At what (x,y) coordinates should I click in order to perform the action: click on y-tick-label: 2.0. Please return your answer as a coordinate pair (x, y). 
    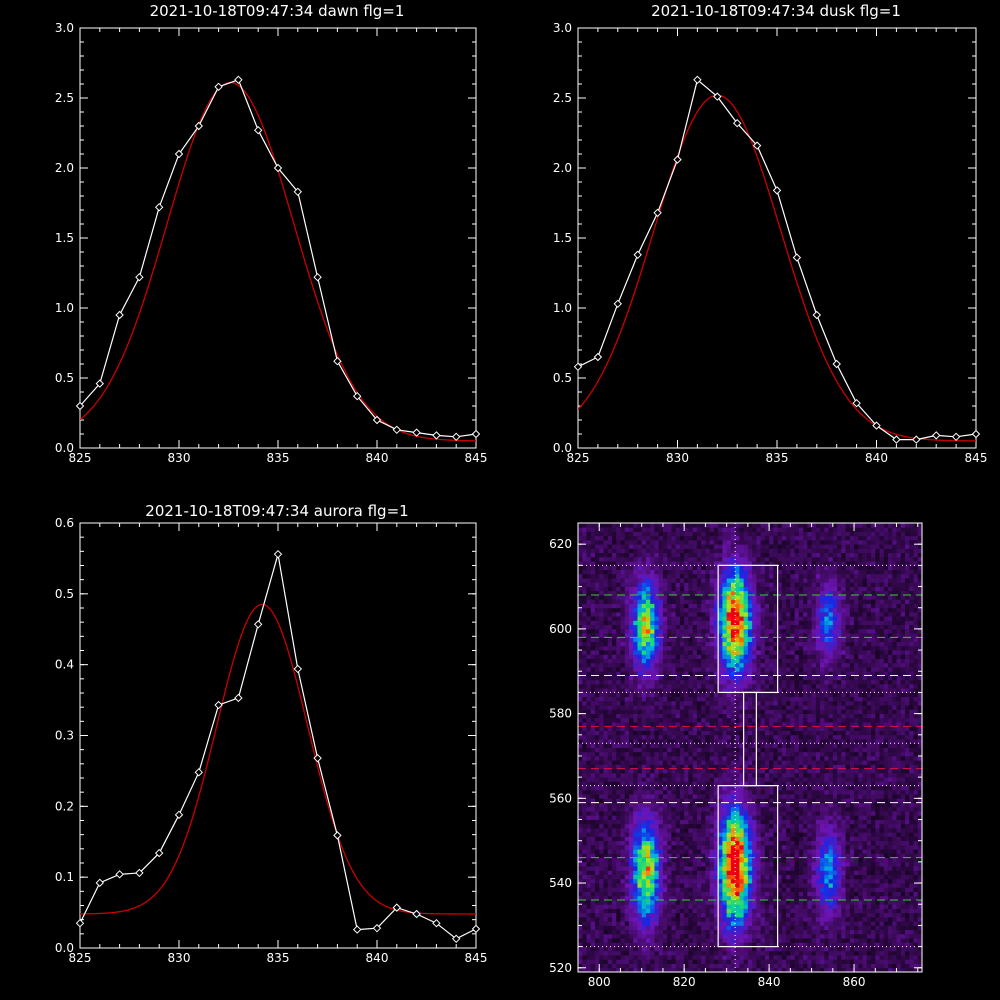
    Looking at the image, I should click on (562, 168).